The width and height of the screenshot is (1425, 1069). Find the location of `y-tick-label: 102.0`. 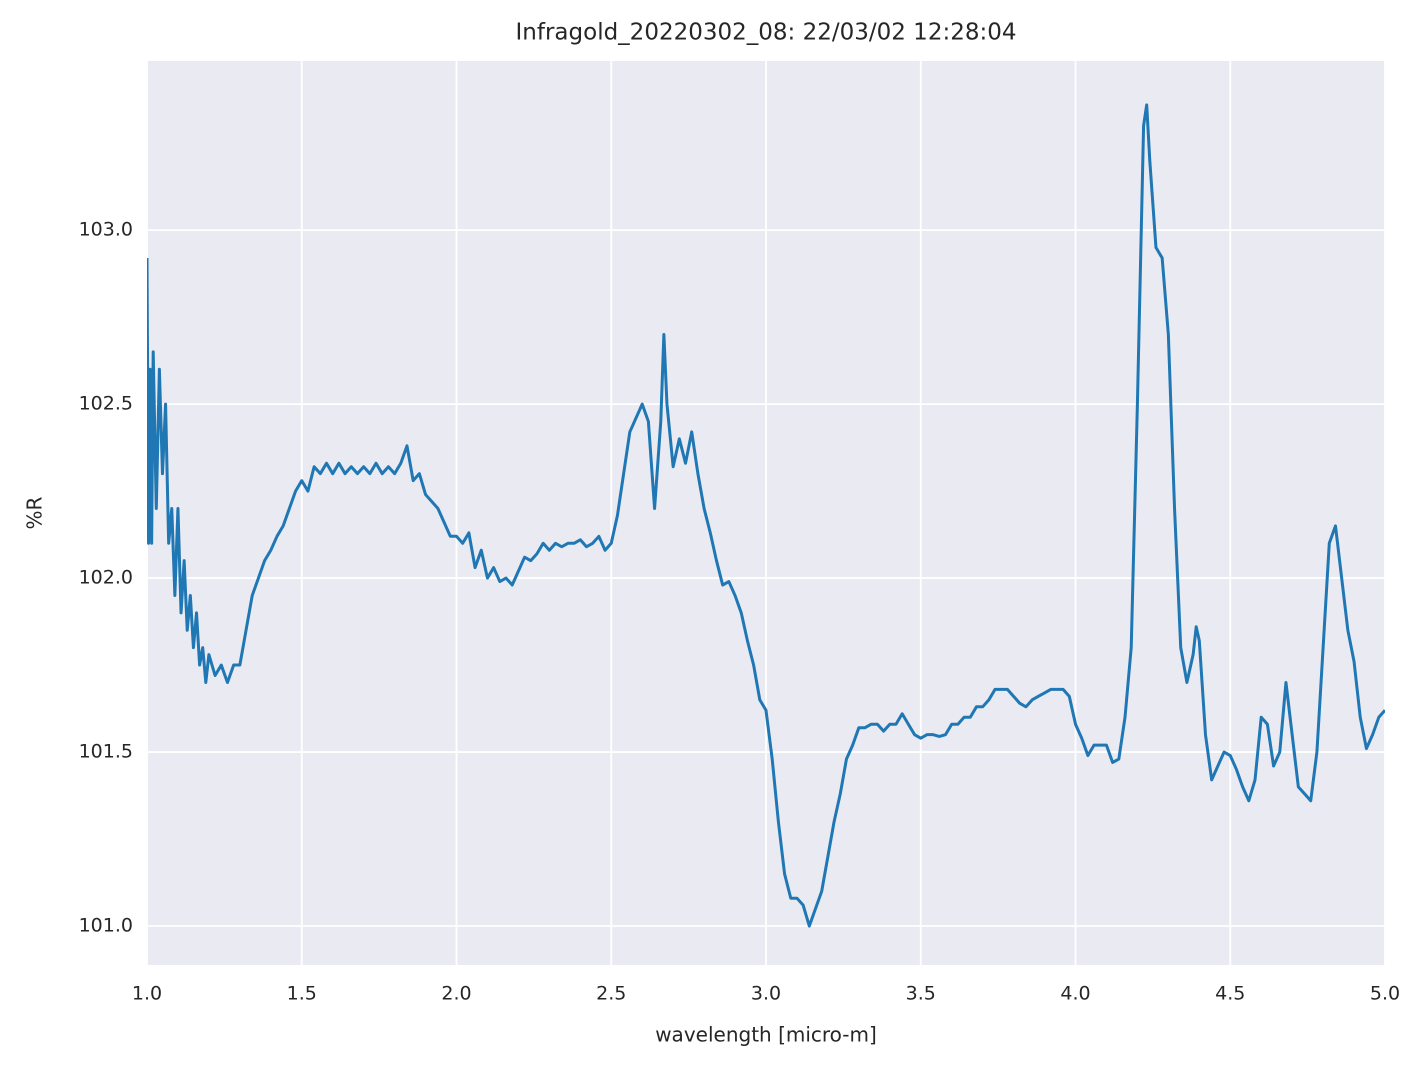

y-tick-label: 102.0 is located at coordinates (106, 578).